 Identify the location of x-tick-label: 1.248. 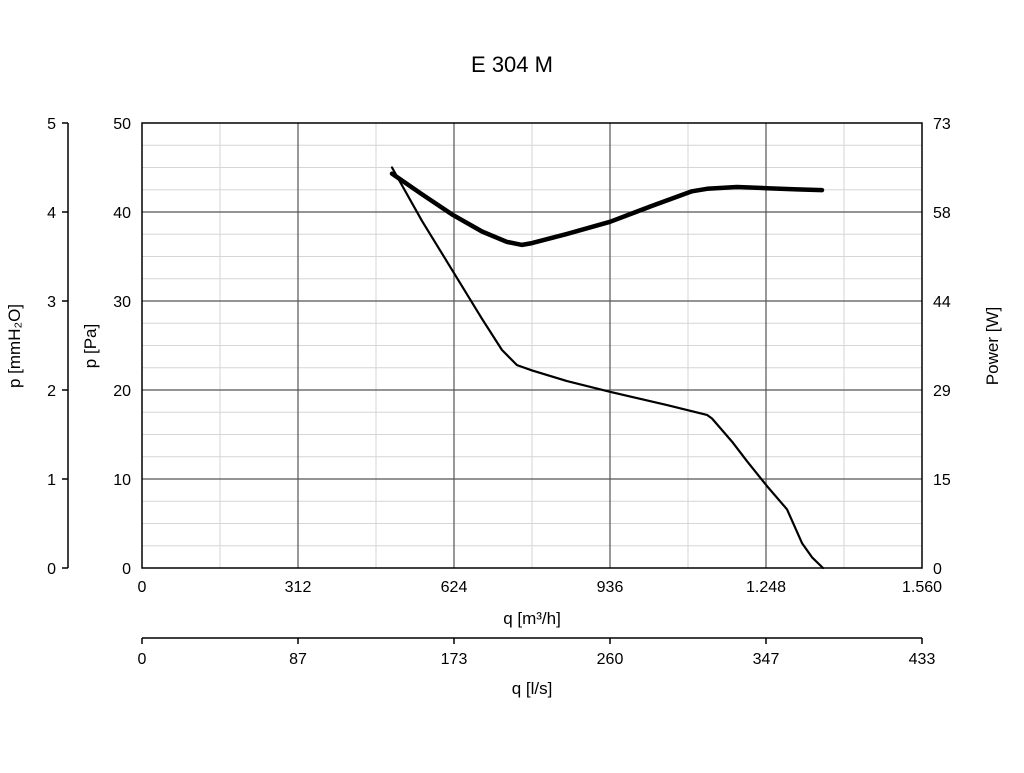
(766, 587).